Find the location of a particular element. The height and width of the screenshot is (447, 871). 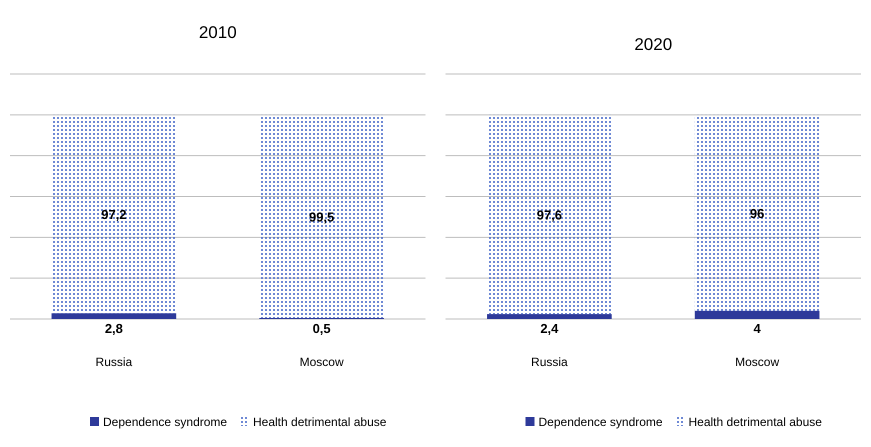

data-label: 4 is located at coordinates (758, 328).